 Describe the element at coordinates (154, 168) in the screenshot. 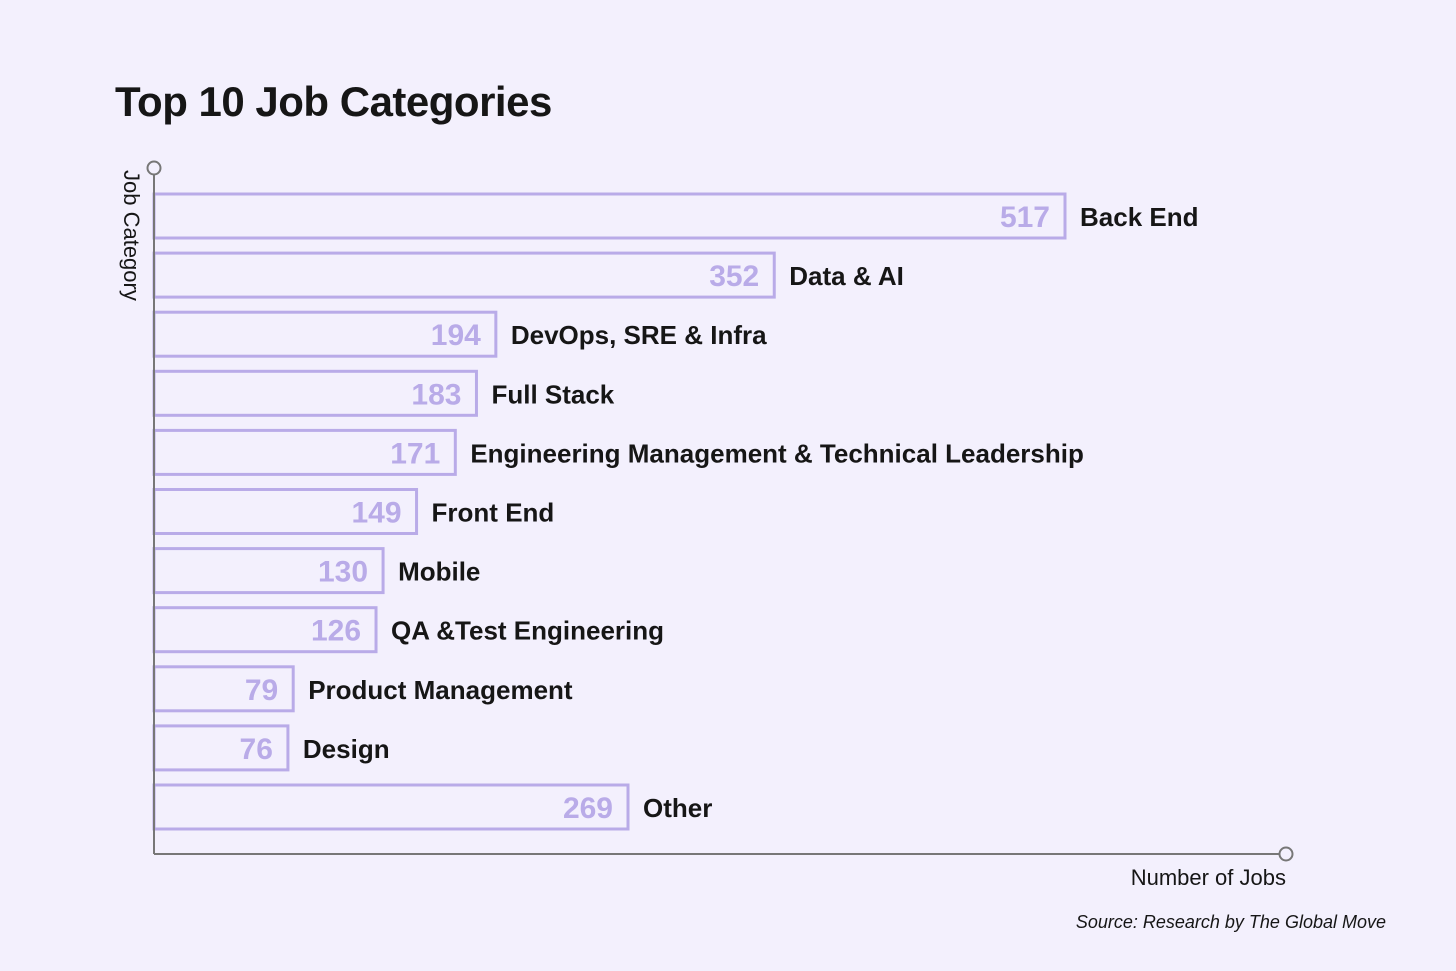

I see `y-axis-end-marker` at that location.